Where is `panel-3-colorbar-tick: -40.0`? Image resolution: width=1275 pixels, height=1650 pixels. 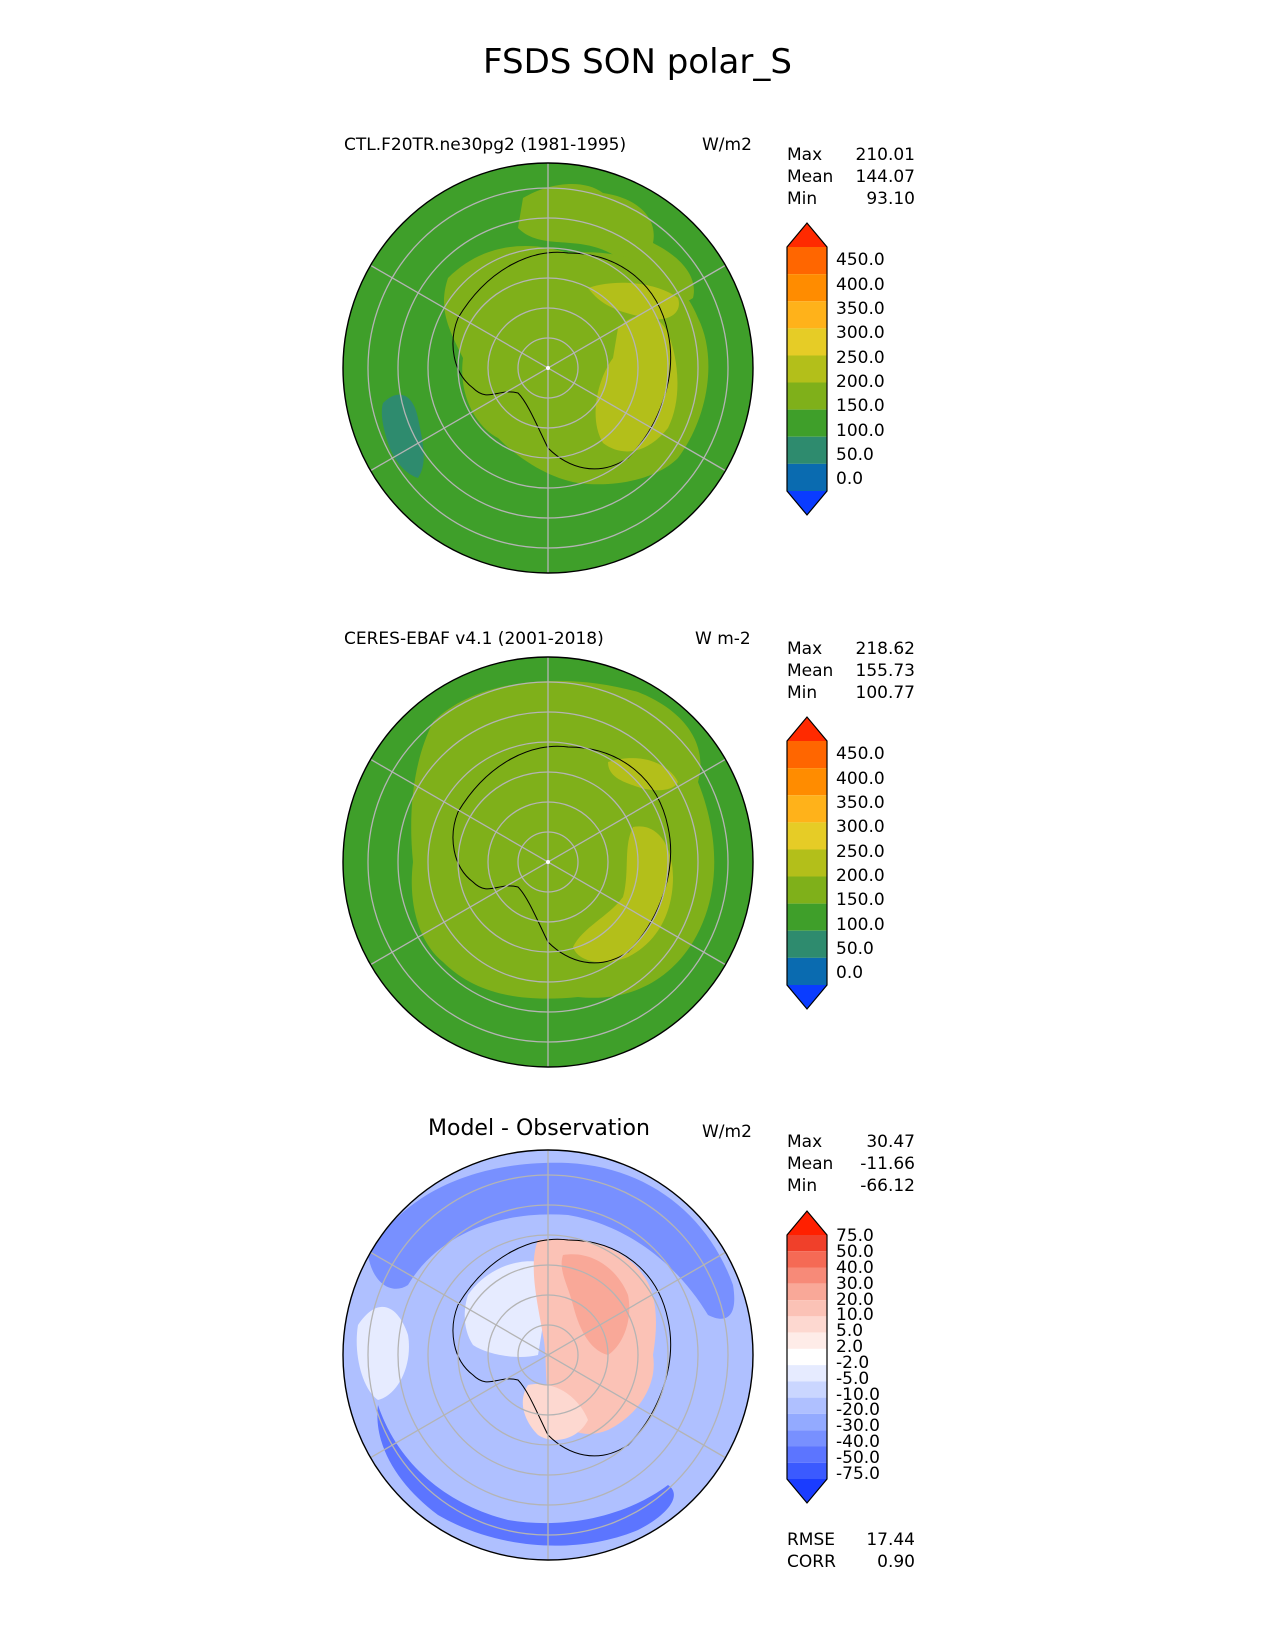 panel-3-colorbar-tick: -40.0 is located at coordinates (858, 1442).